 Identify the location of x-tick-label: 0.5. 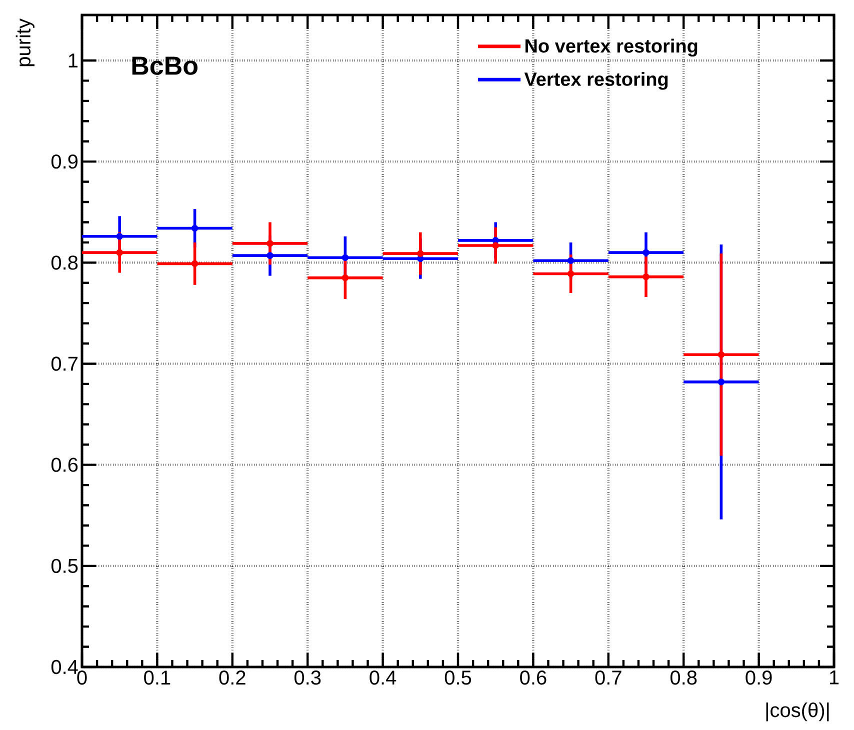
(458, 677).